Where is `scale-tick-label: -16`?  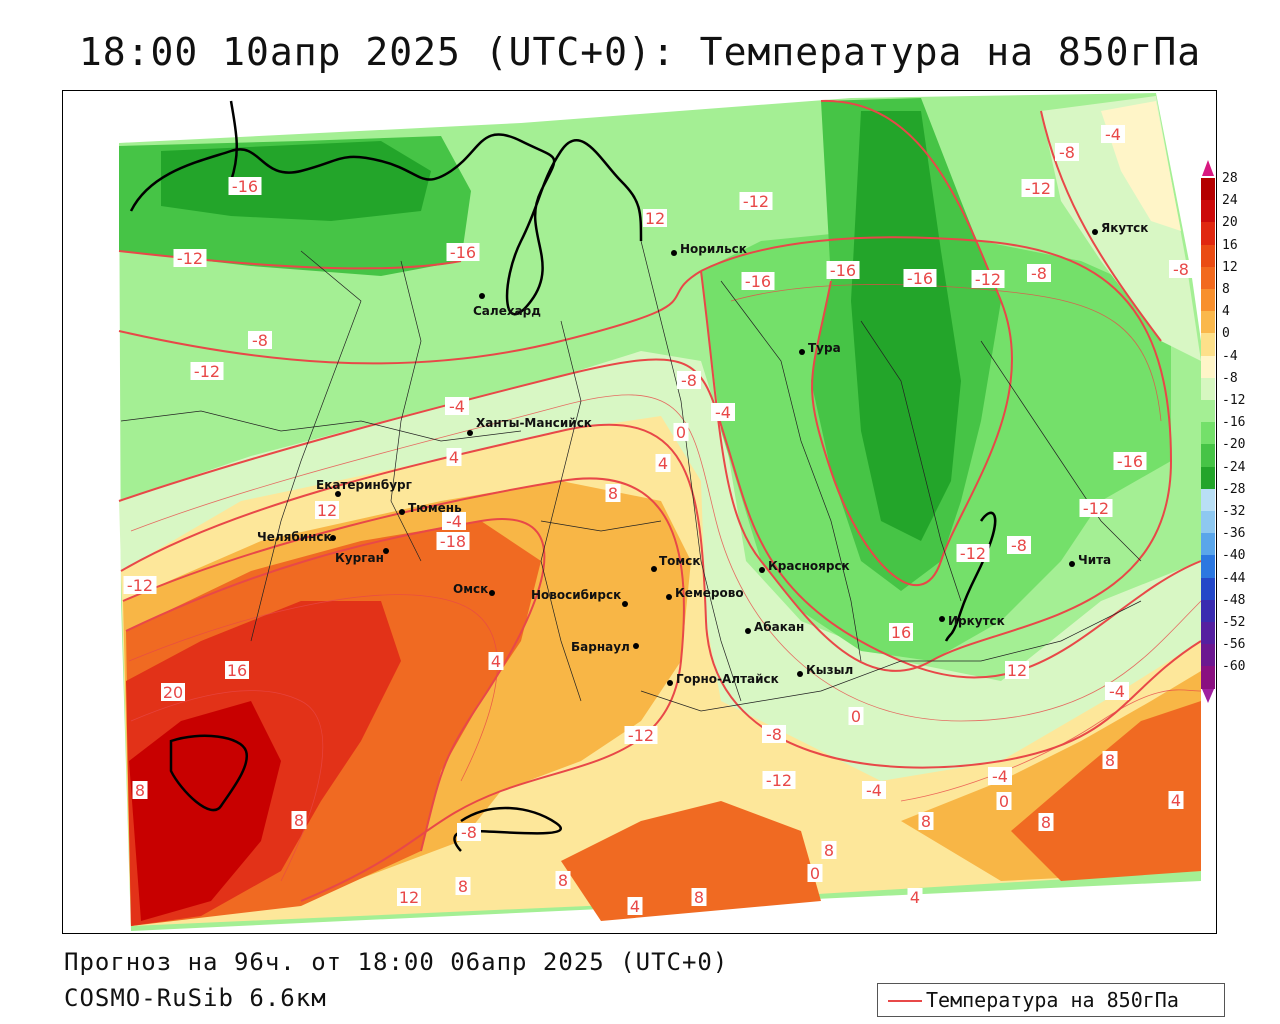
scale-tick-label: -16 is located at coordinates (1234, 423).